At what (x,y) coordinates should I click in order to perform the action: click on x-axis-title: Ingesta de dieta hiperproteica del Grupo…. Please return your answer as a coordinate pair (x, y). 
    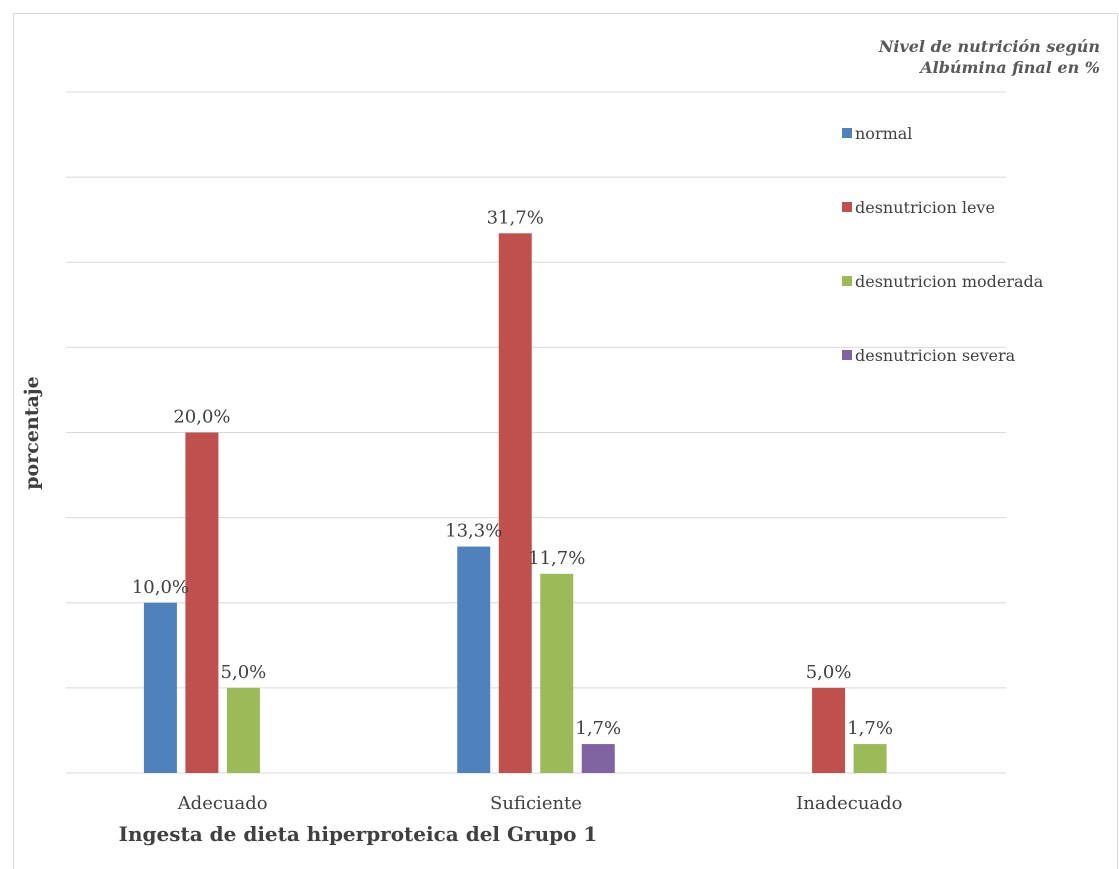
    Looking at the image, I should click on (358, 834).